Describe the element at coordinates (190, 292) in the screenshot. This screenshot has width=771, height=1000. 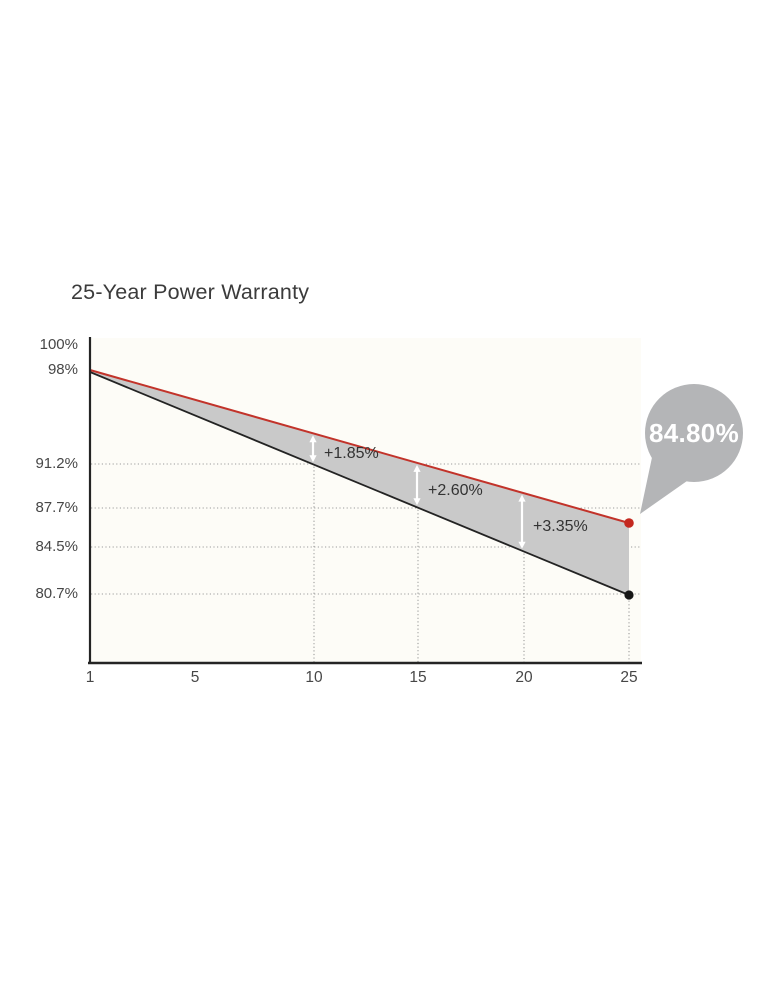
I see `chart-title: 25-Year Power Warranty` at that location.